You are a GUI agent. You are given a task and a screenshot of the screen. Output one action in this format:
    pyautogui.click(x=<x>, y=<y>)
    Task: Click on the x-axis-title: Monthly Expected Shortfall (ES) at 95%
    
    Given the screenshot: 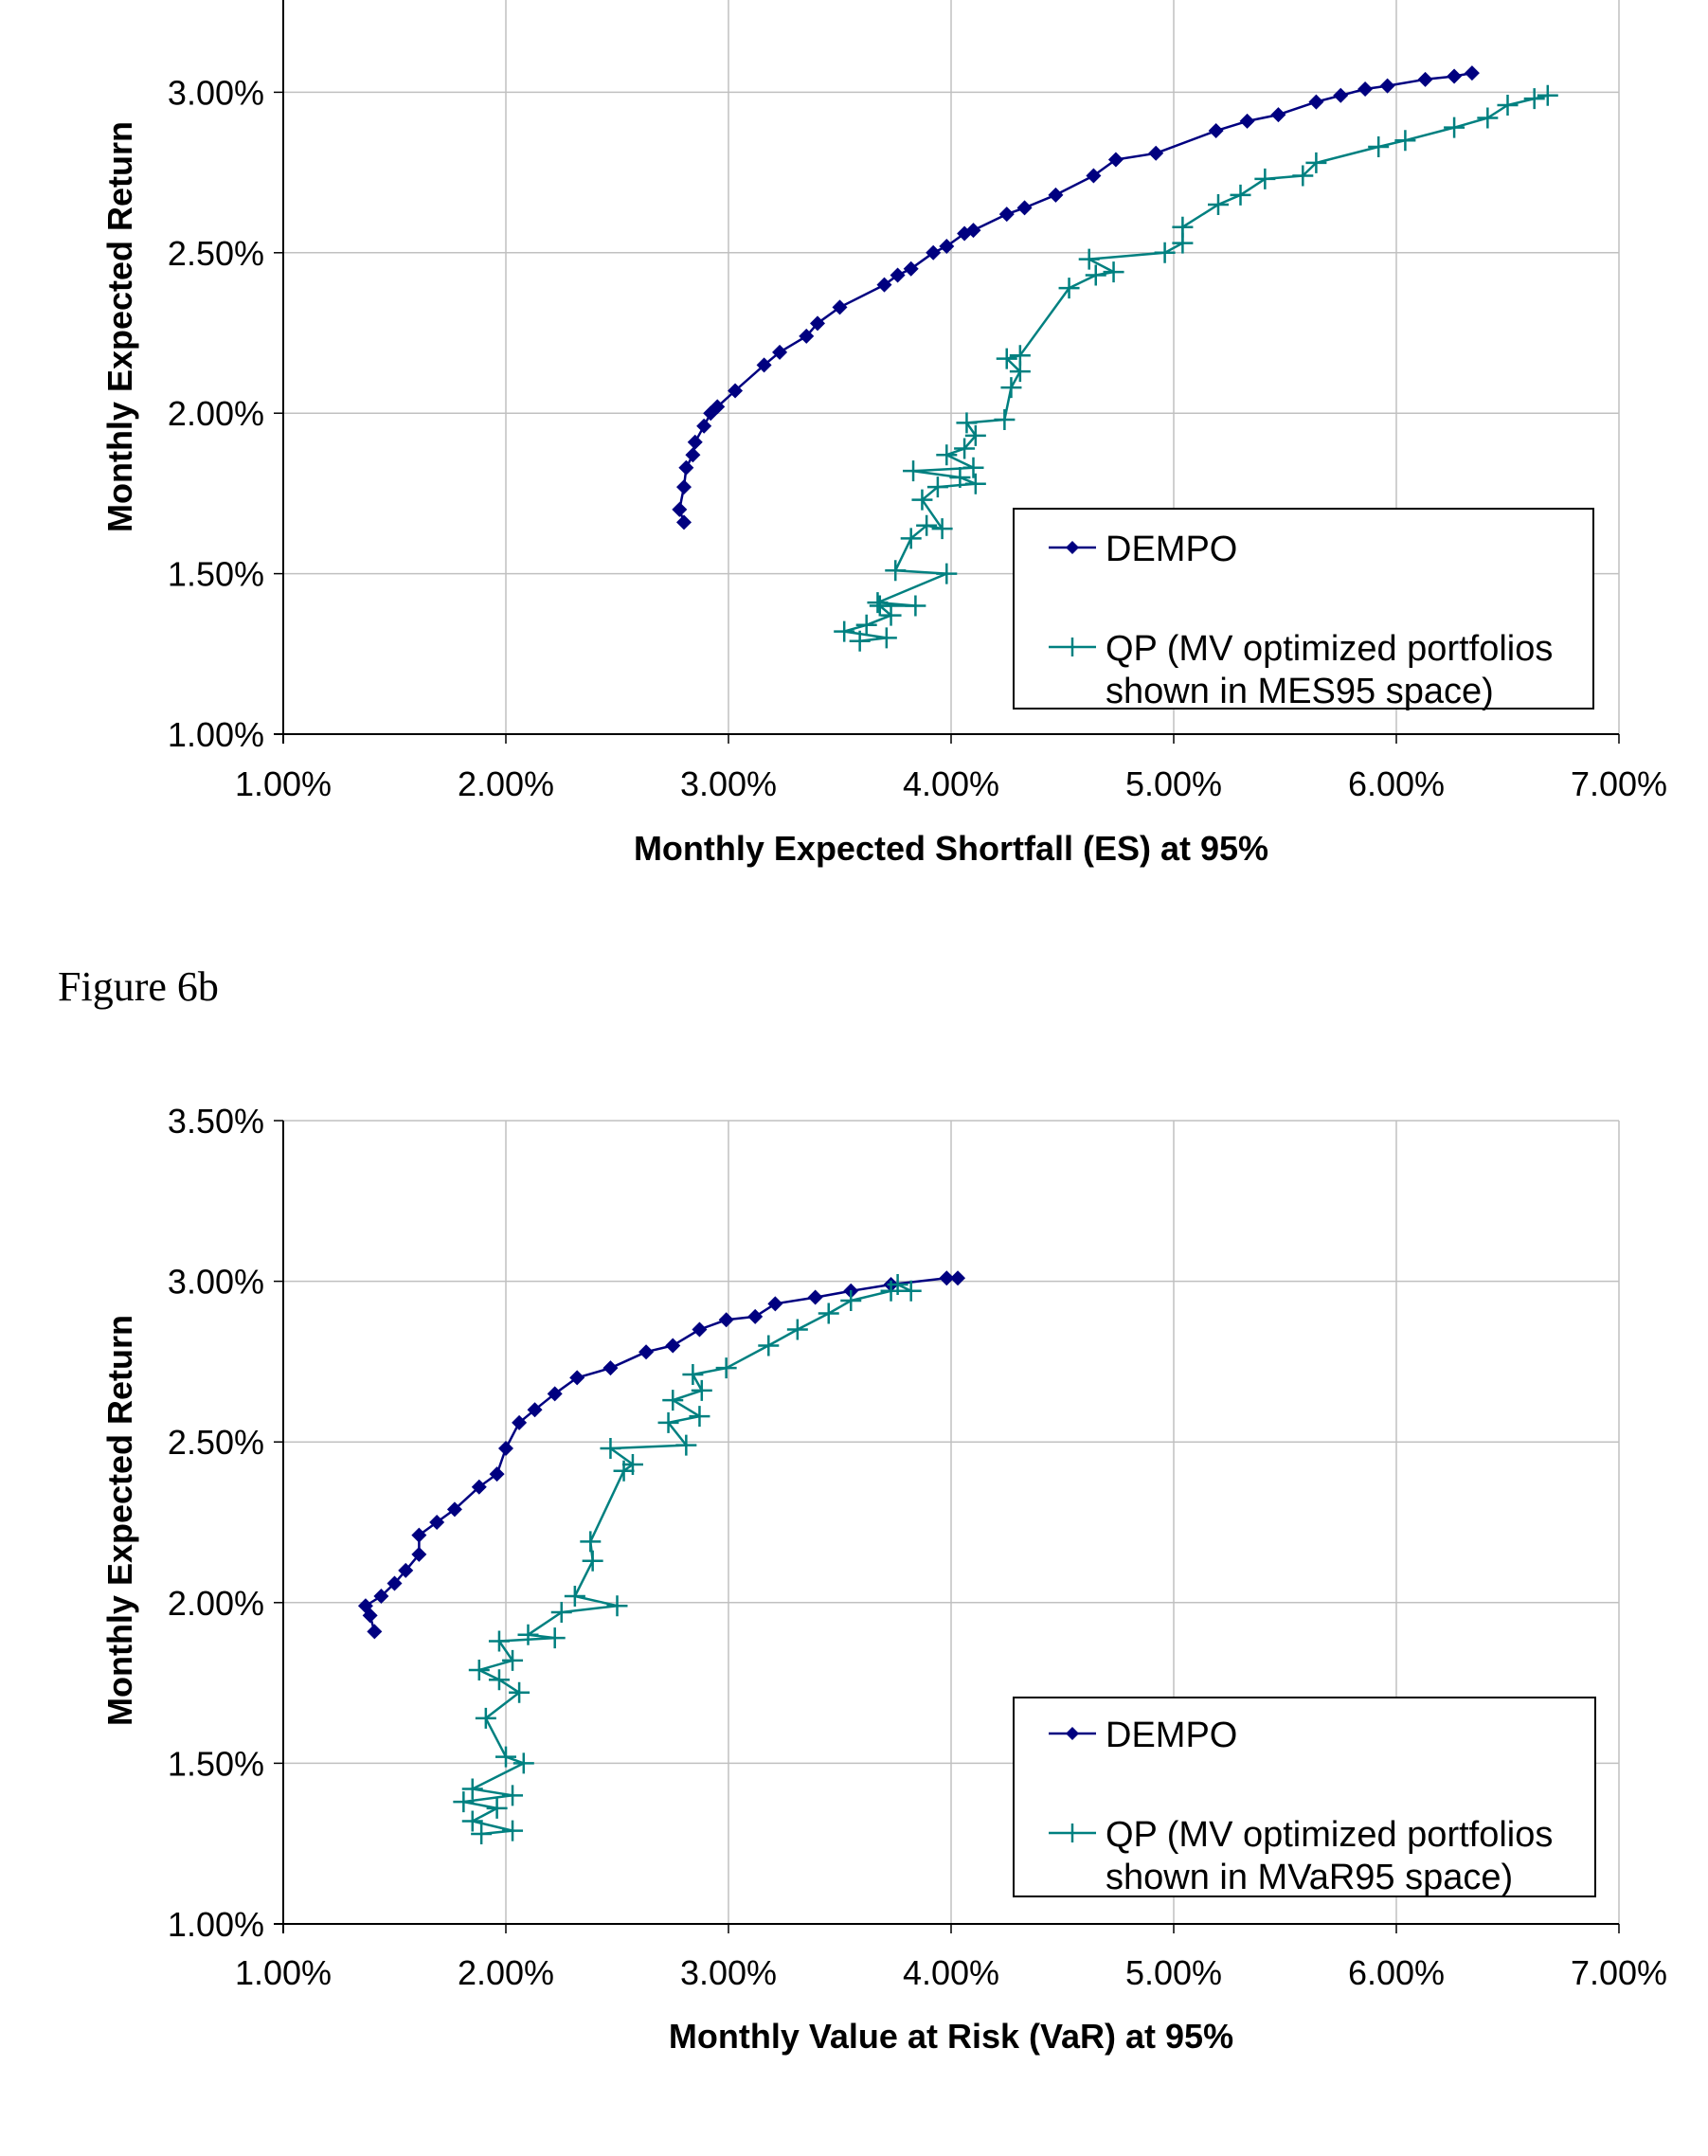 What is the action you would take?
    pyautogui.click(x=951, y=849)
    